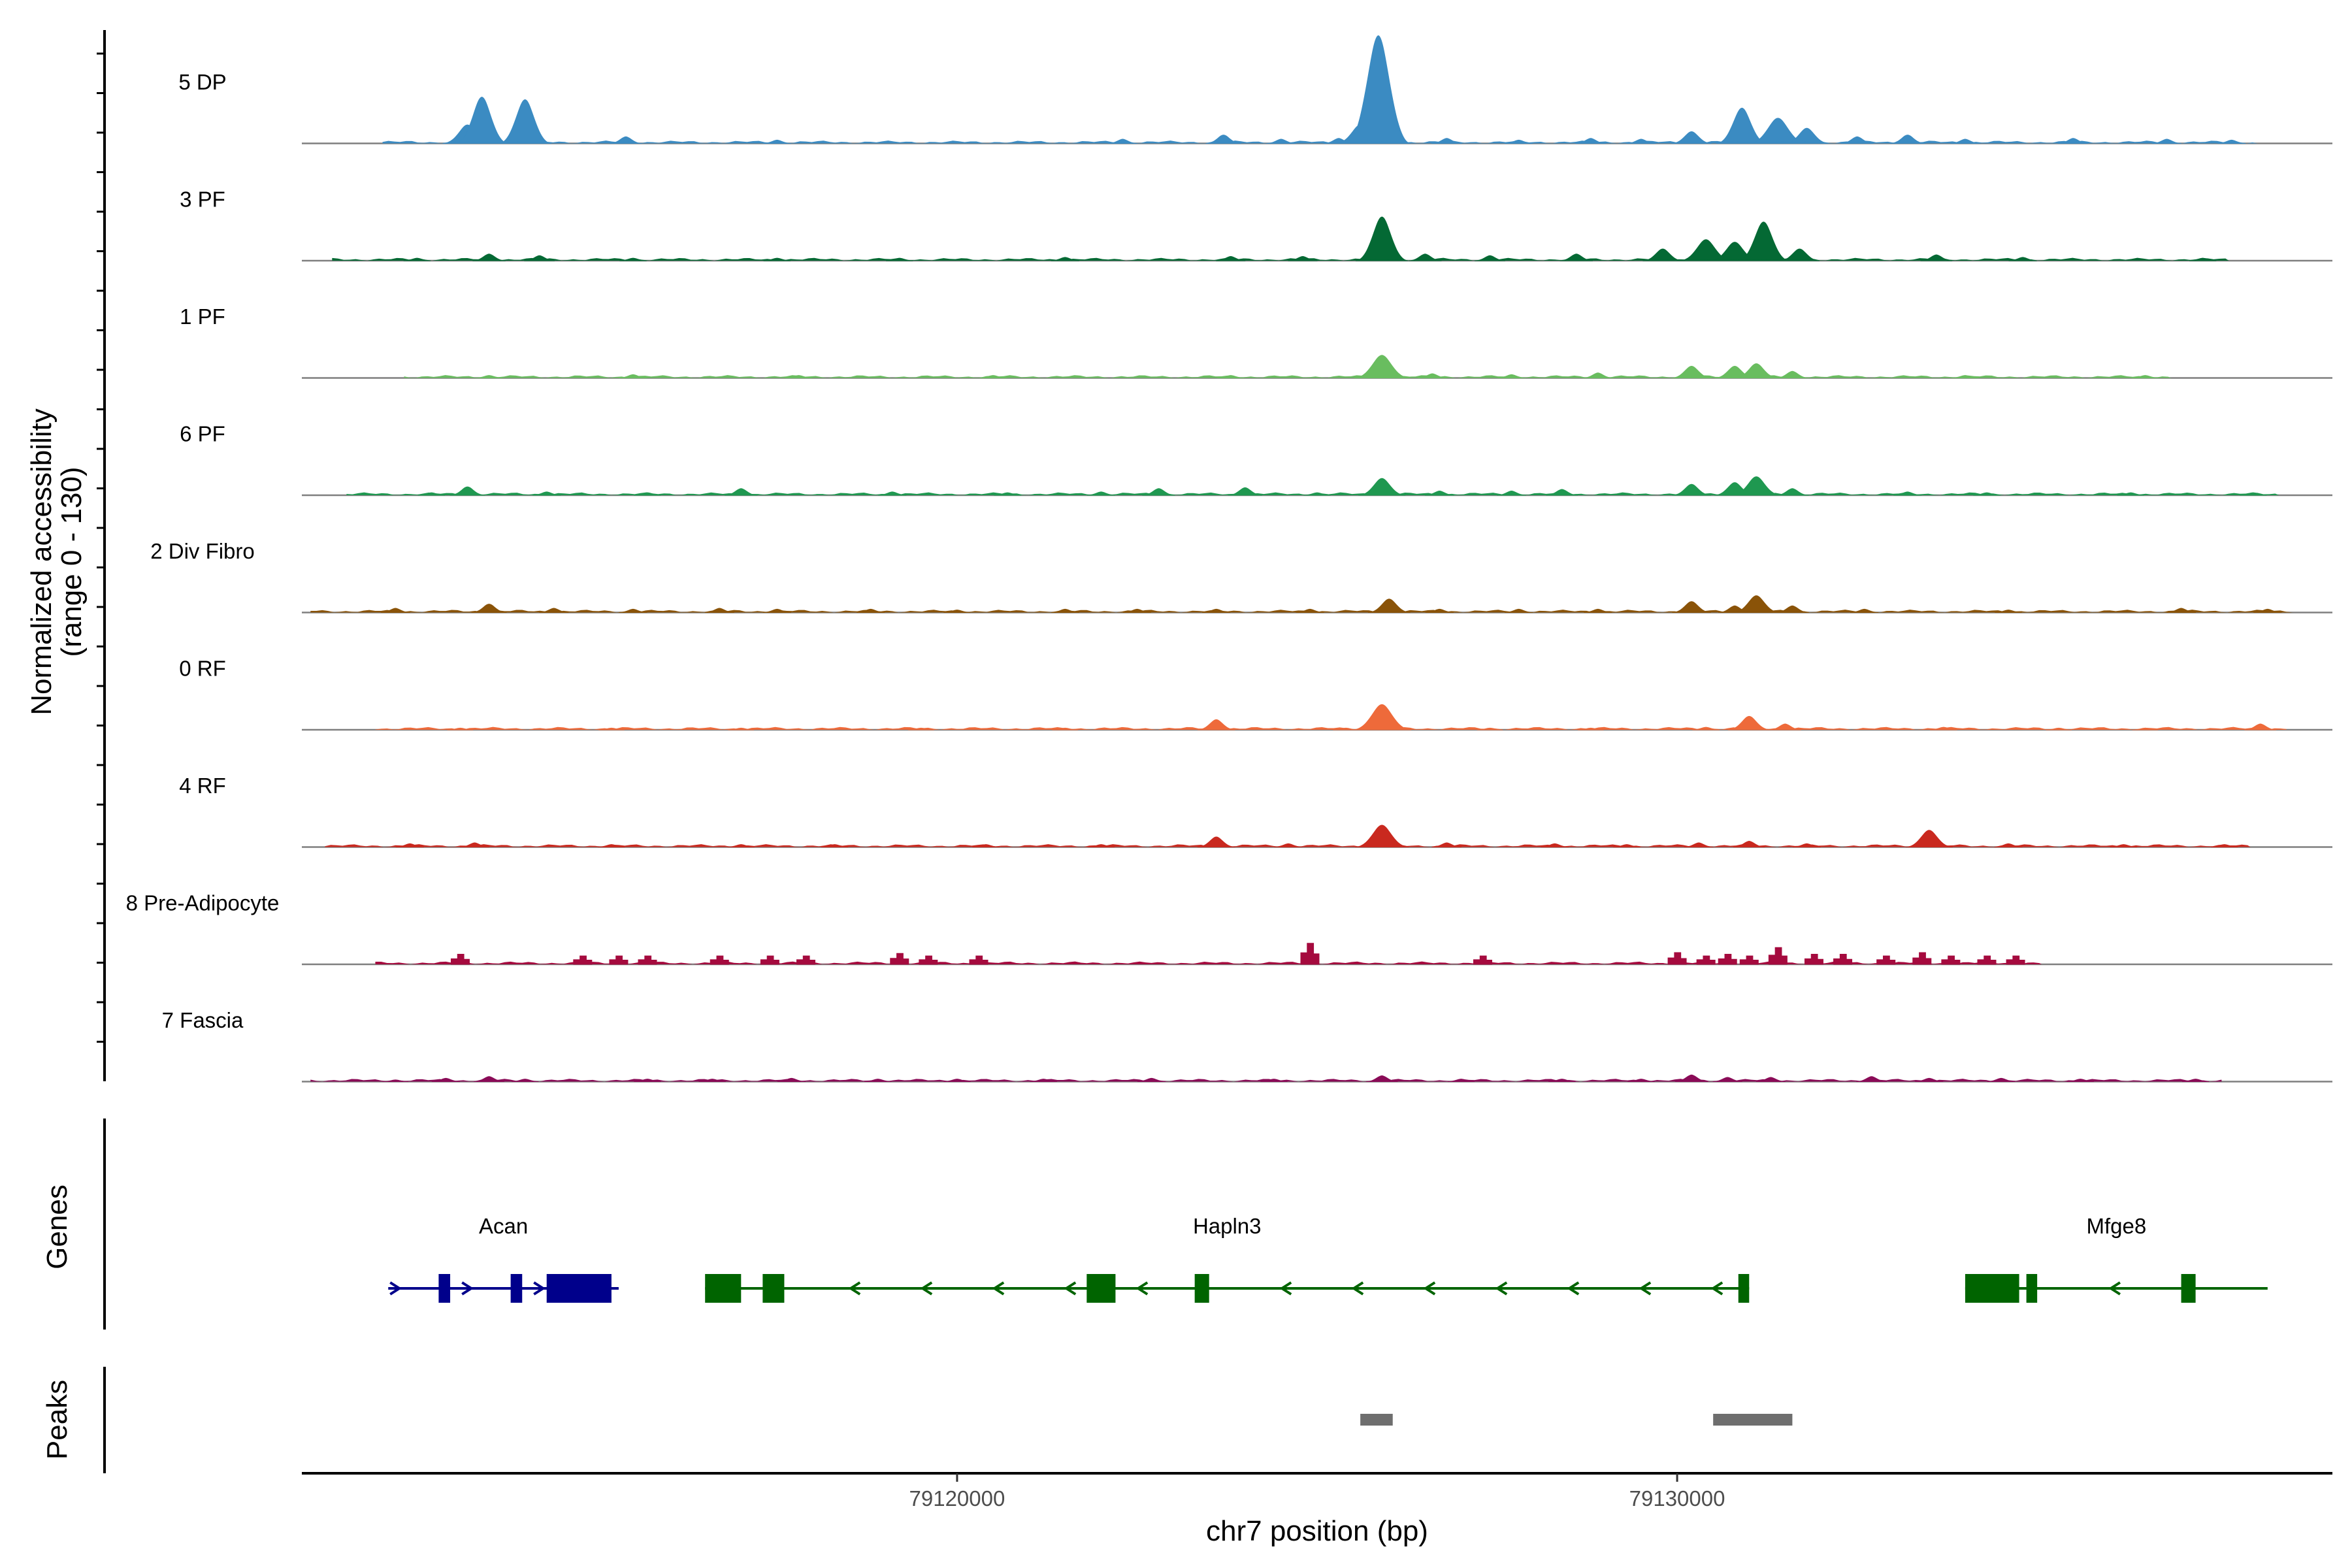  I want to click on track-4-rf, so click(1317, 836).